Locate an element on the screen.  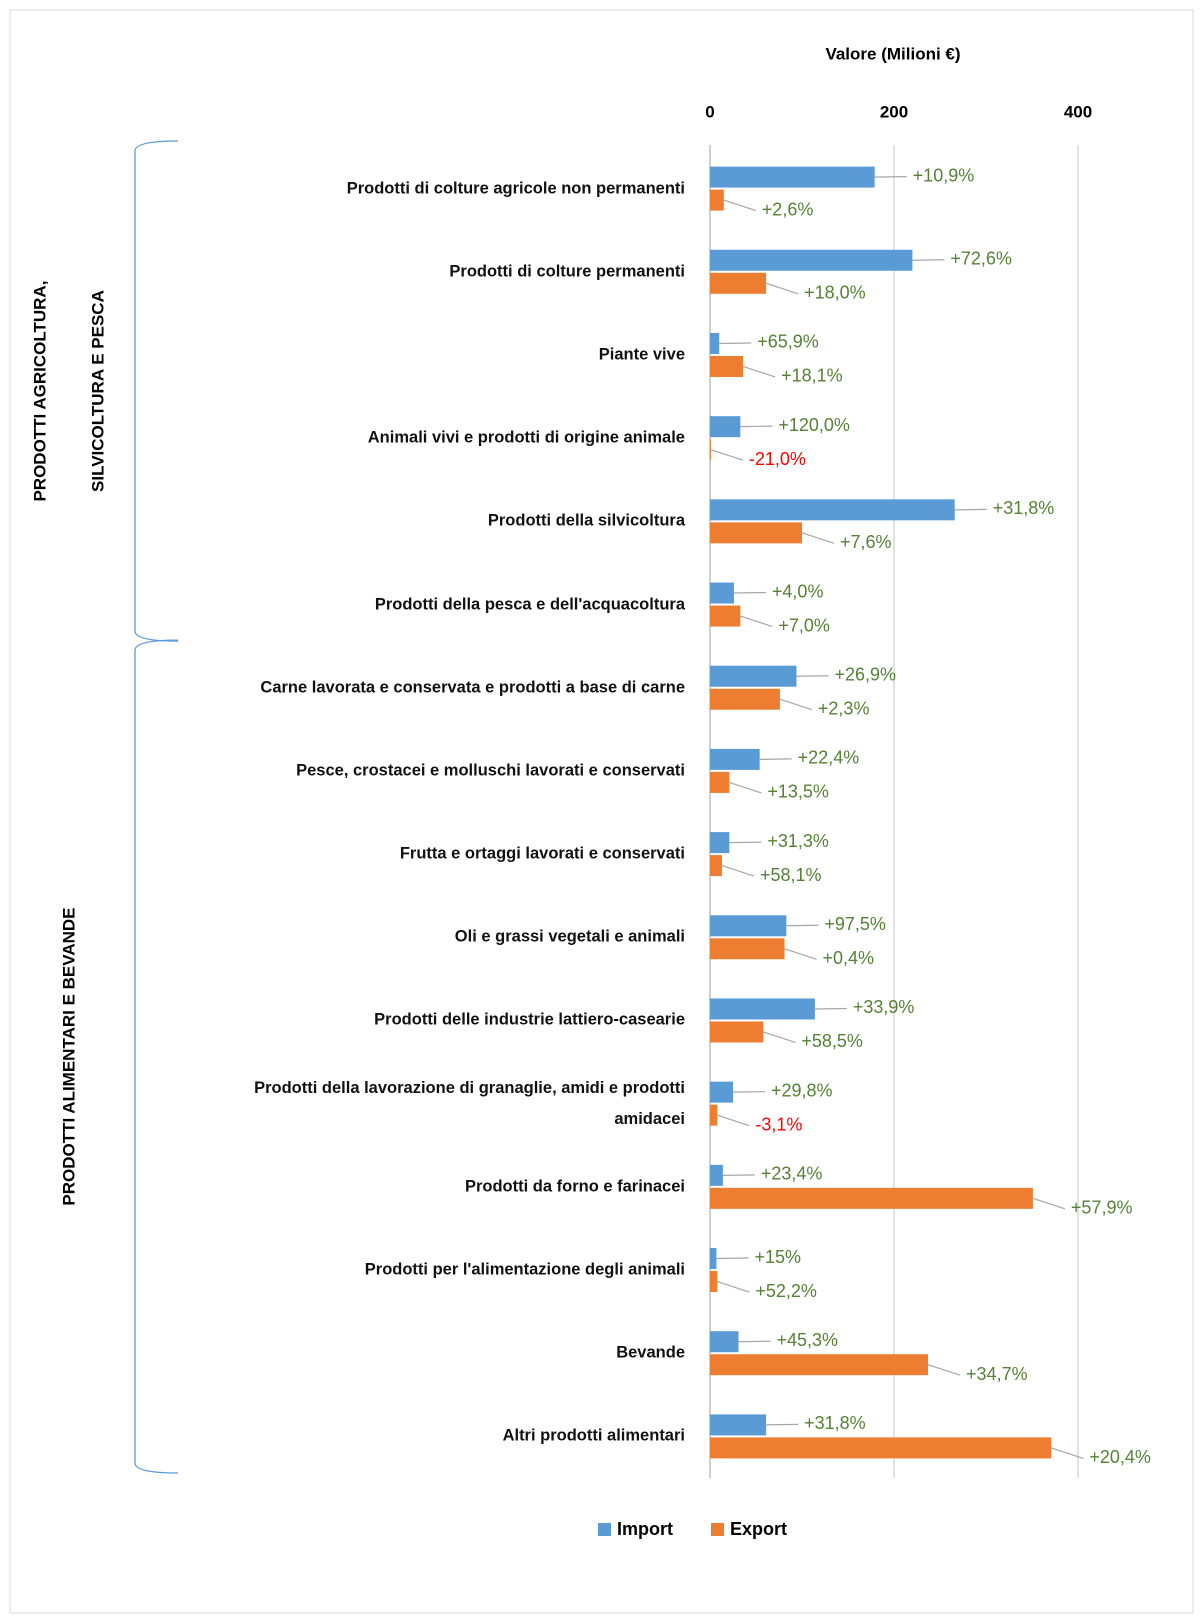
group-label: PRODOTTI ALIMENTARI E BEVANDE is located at coordinates (68, 1056).